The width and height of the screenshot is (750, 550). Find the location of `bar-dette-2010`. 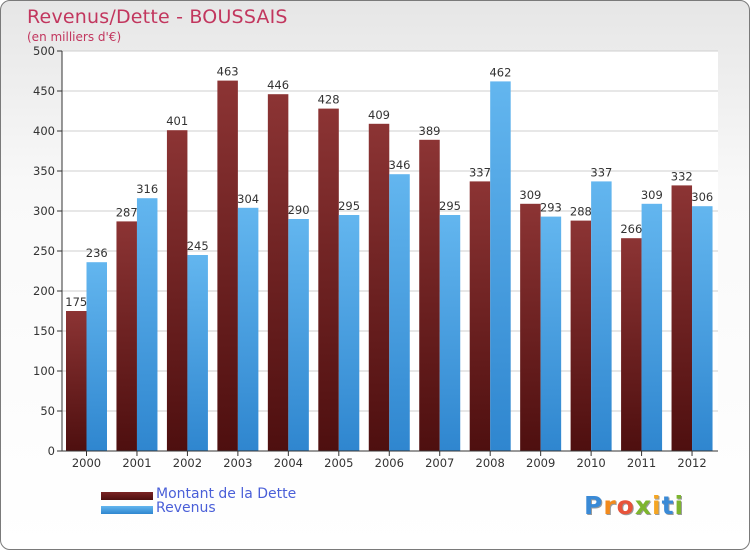

bar-dette-2010 is located at coordinates (581, 335).